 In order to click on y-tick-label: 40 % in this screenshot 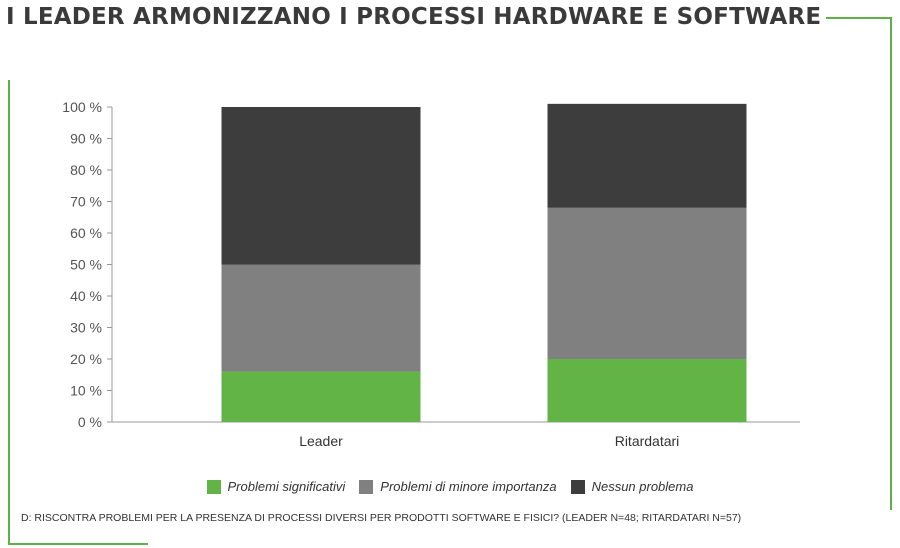, I will do `click(86, 296)`.